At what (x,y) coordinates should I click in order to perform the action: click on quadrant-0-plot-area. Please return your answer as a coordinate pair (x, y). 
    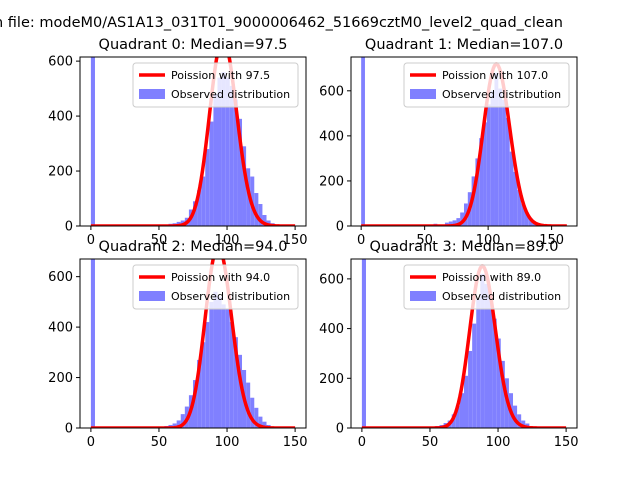
    Looking at the image, I should click on (193, 141).